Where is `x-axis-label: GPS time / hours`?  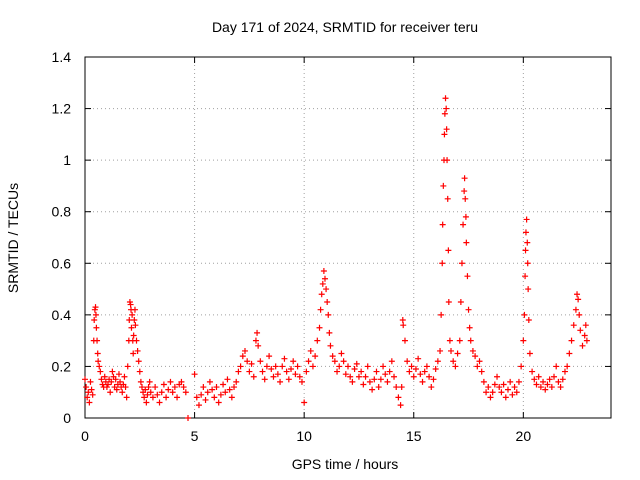 x-axis-label: GPS time / hours is located at coordinates (345, 464).